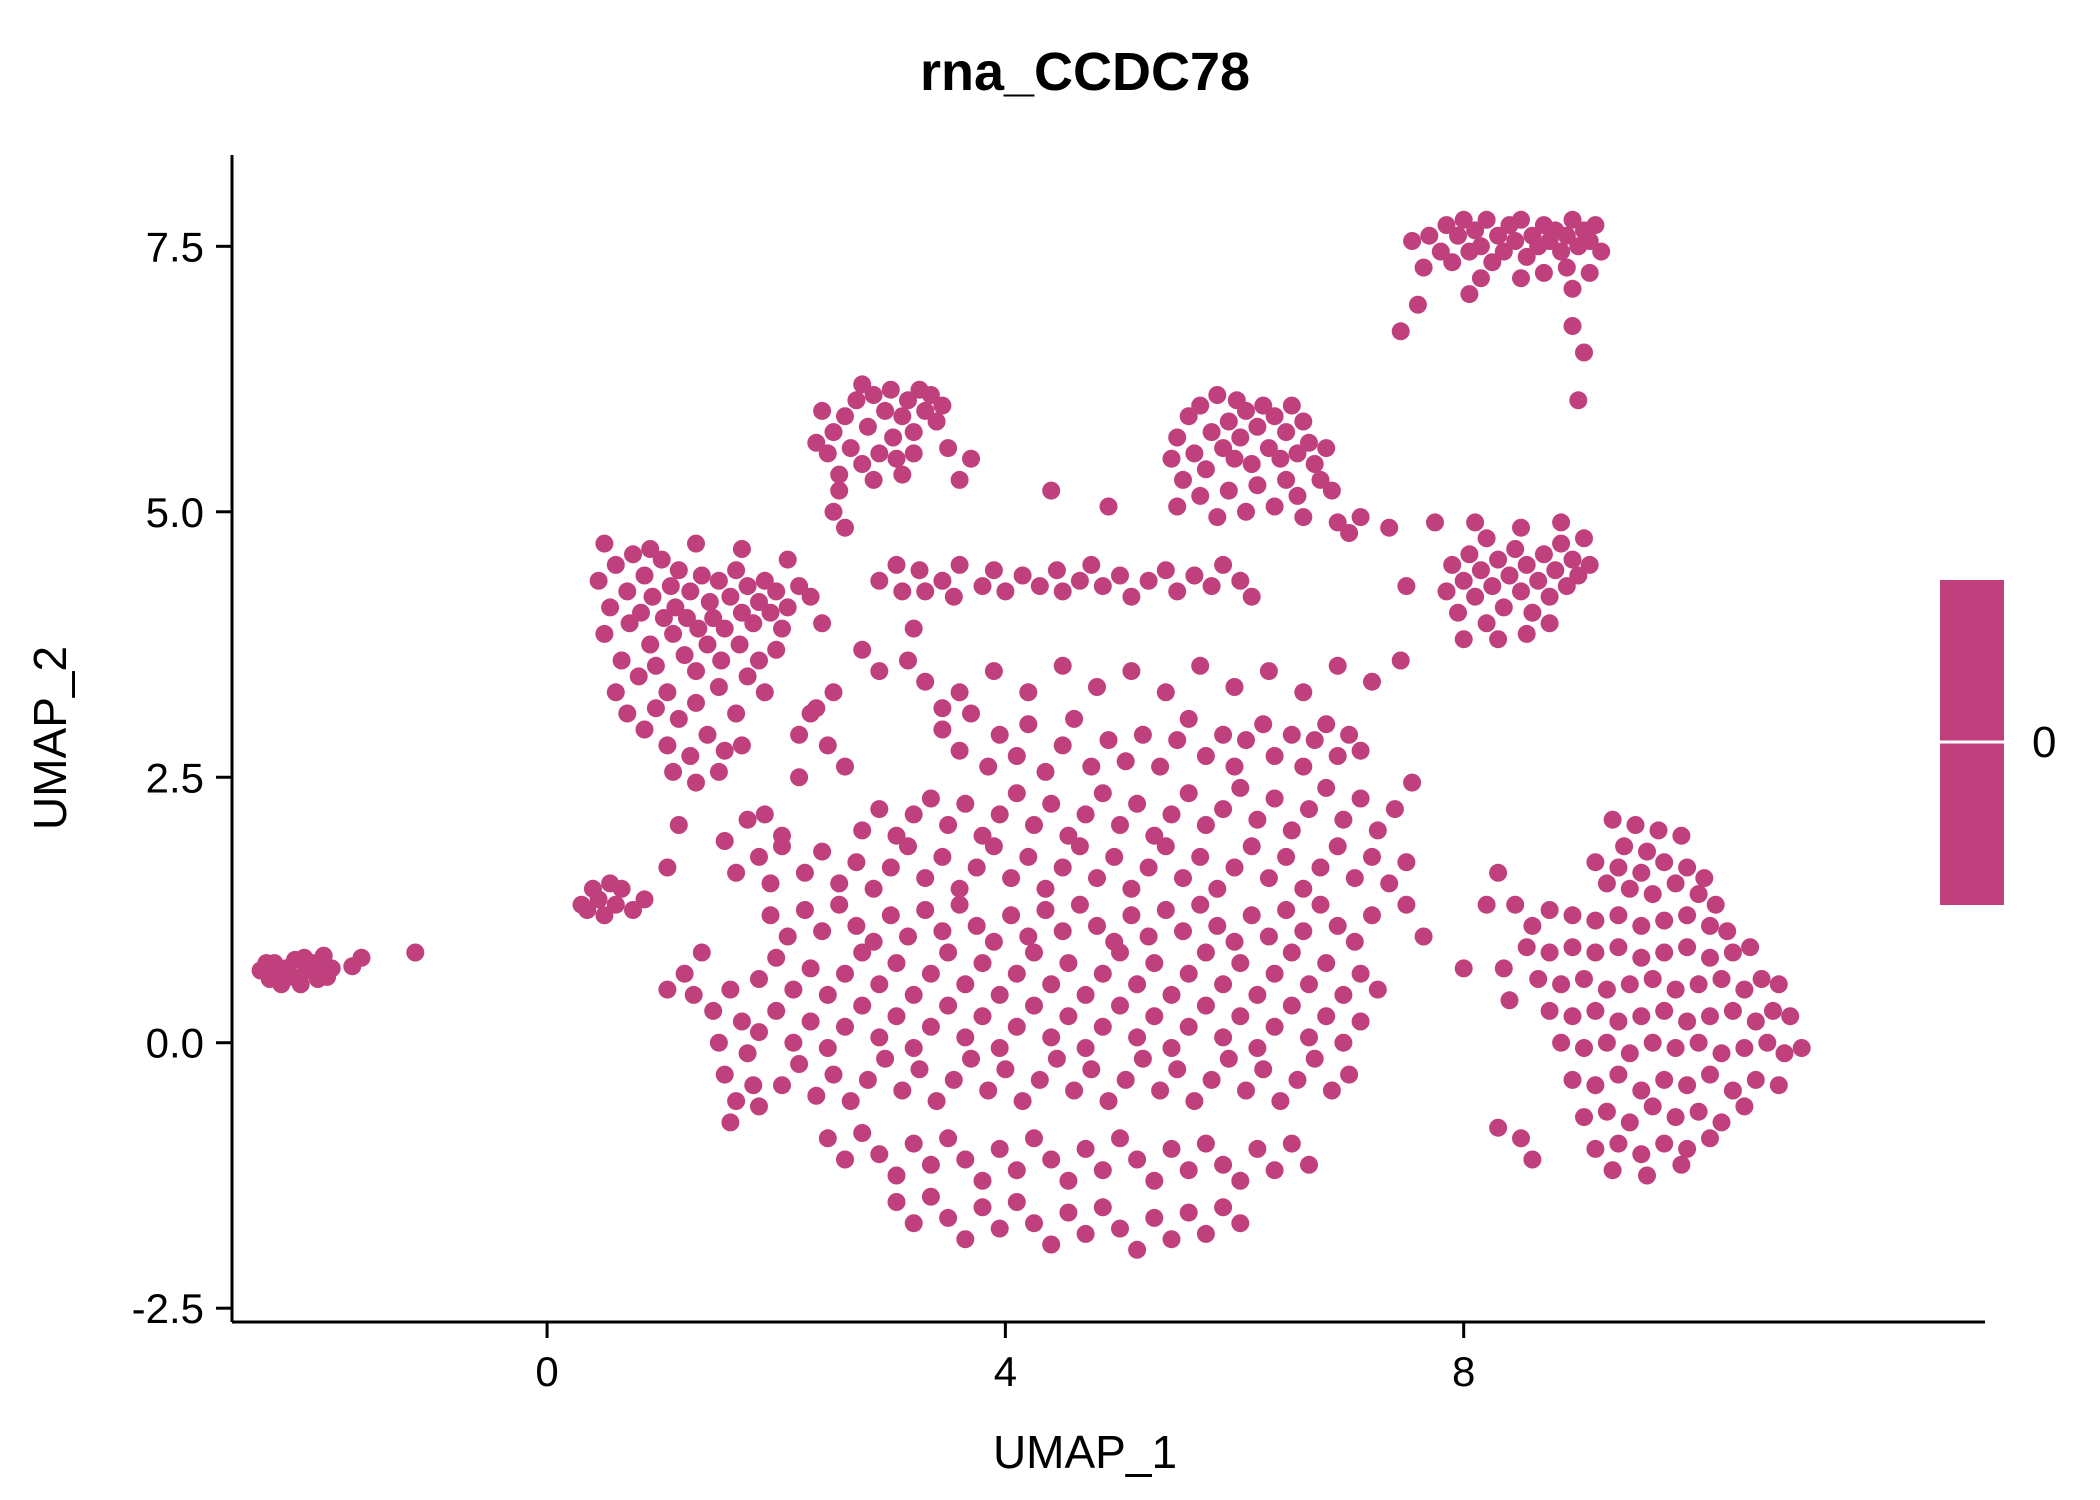 This screenshot has height=1500, width=2100. I want to click on x-axis-title: UMAP_1, so click(1085, 1452).